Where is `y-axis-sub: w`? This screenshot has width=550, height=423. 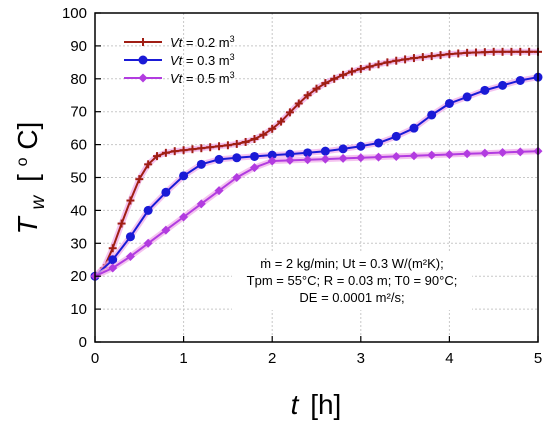 y-axis-sub: w is located at coordinates (38, 201).